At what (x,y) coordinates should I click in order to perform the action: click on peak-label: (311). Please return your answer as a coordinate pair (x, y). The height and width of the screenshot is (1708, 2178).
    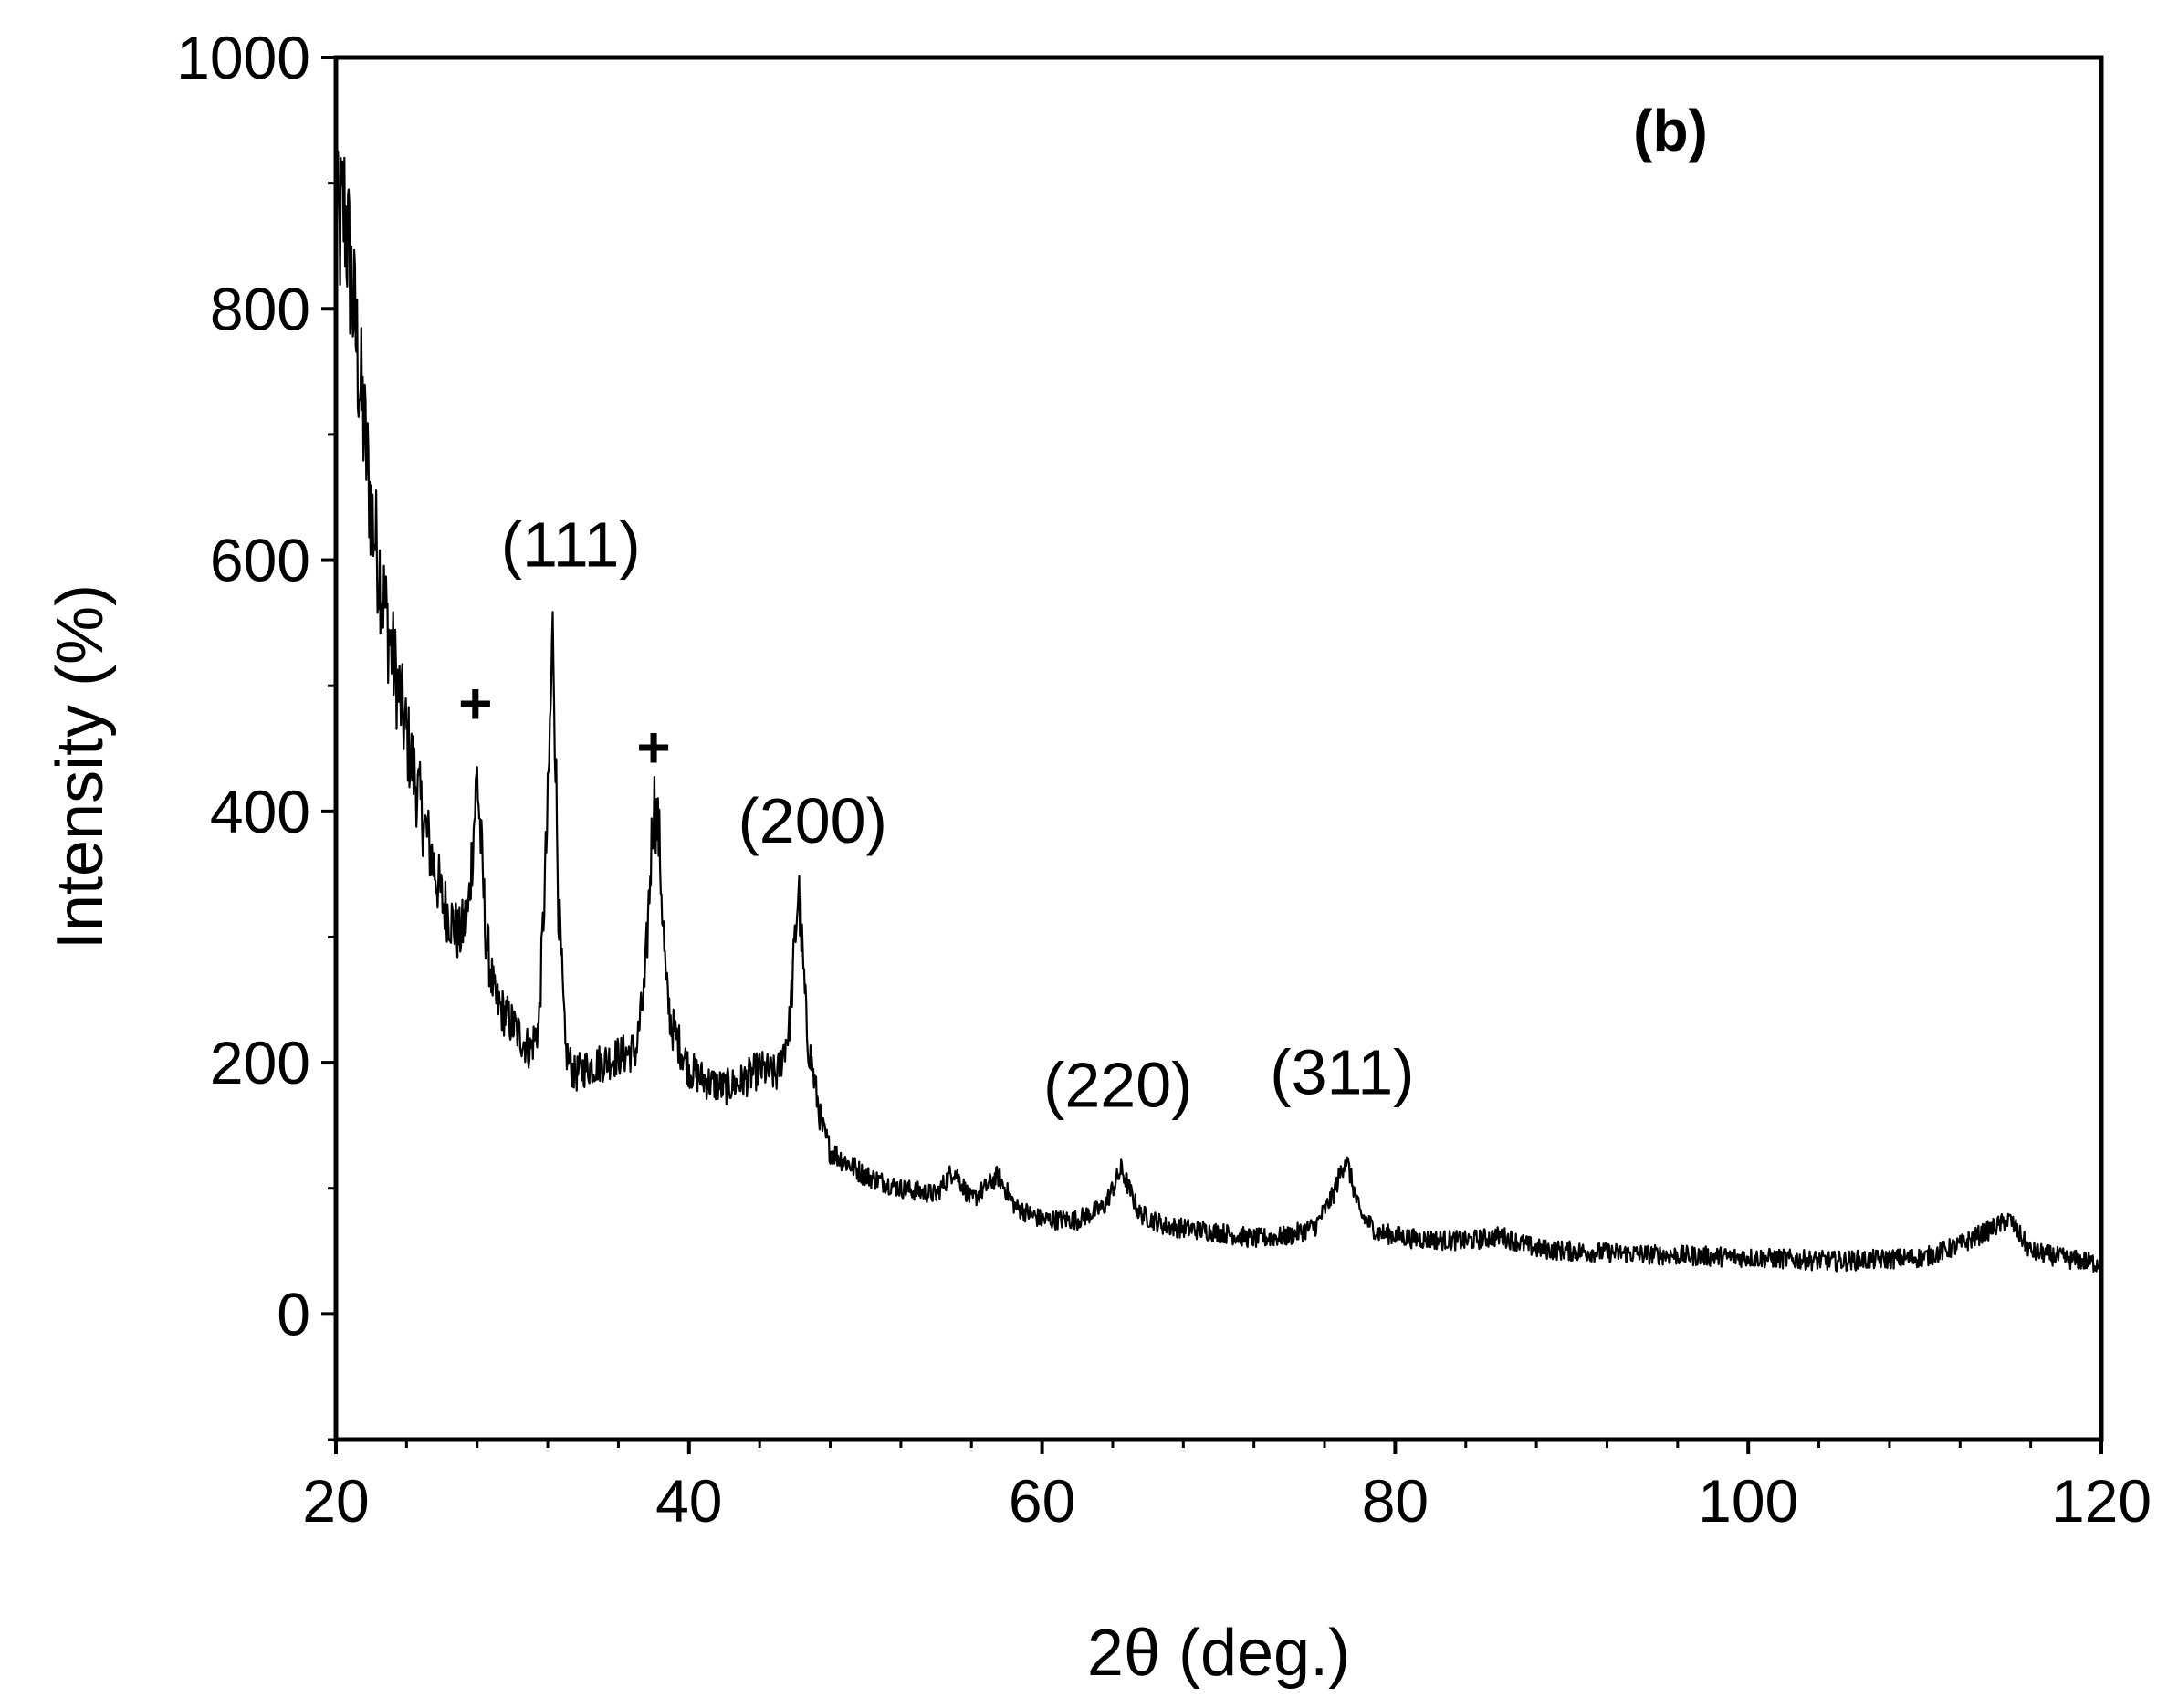
    Looking at the image, I should click on (1342, 1072).